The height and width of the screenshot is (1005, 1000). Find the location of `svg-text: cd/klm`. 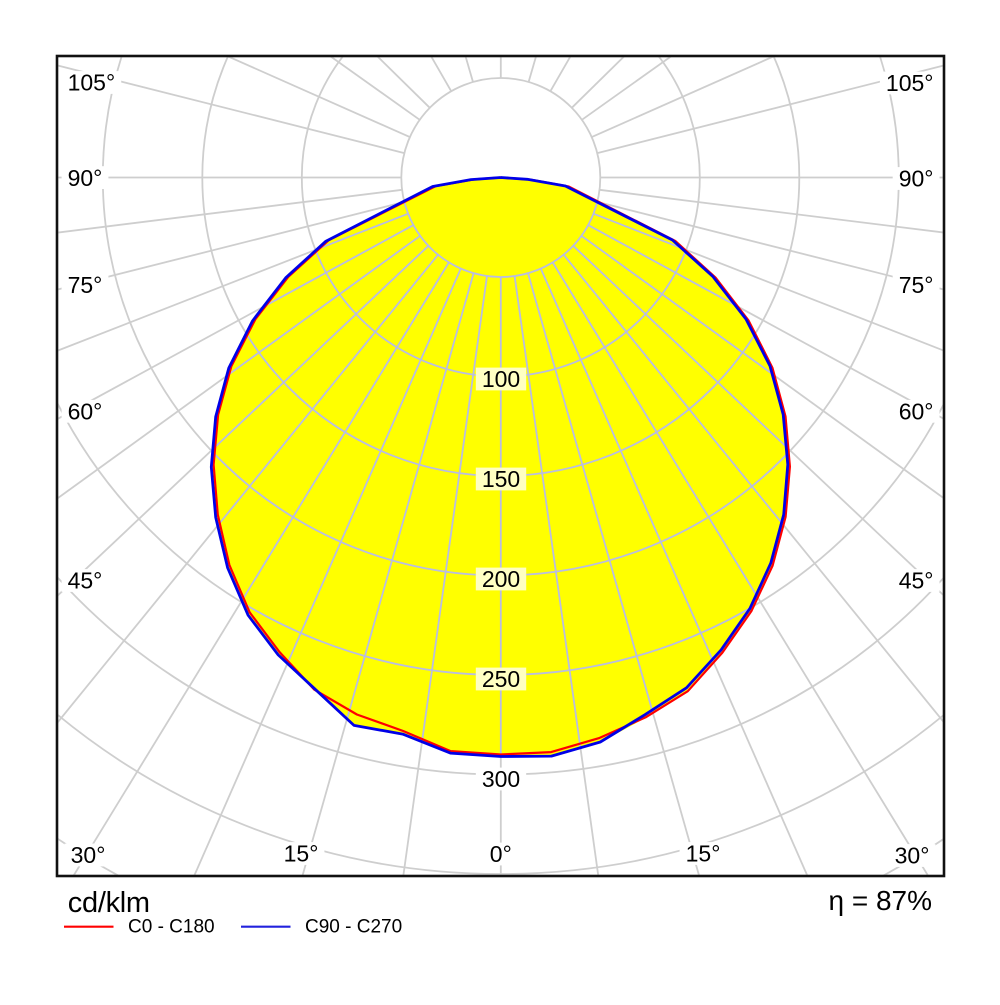

svg-text: cd/klm is located at coordinates (109, 903).